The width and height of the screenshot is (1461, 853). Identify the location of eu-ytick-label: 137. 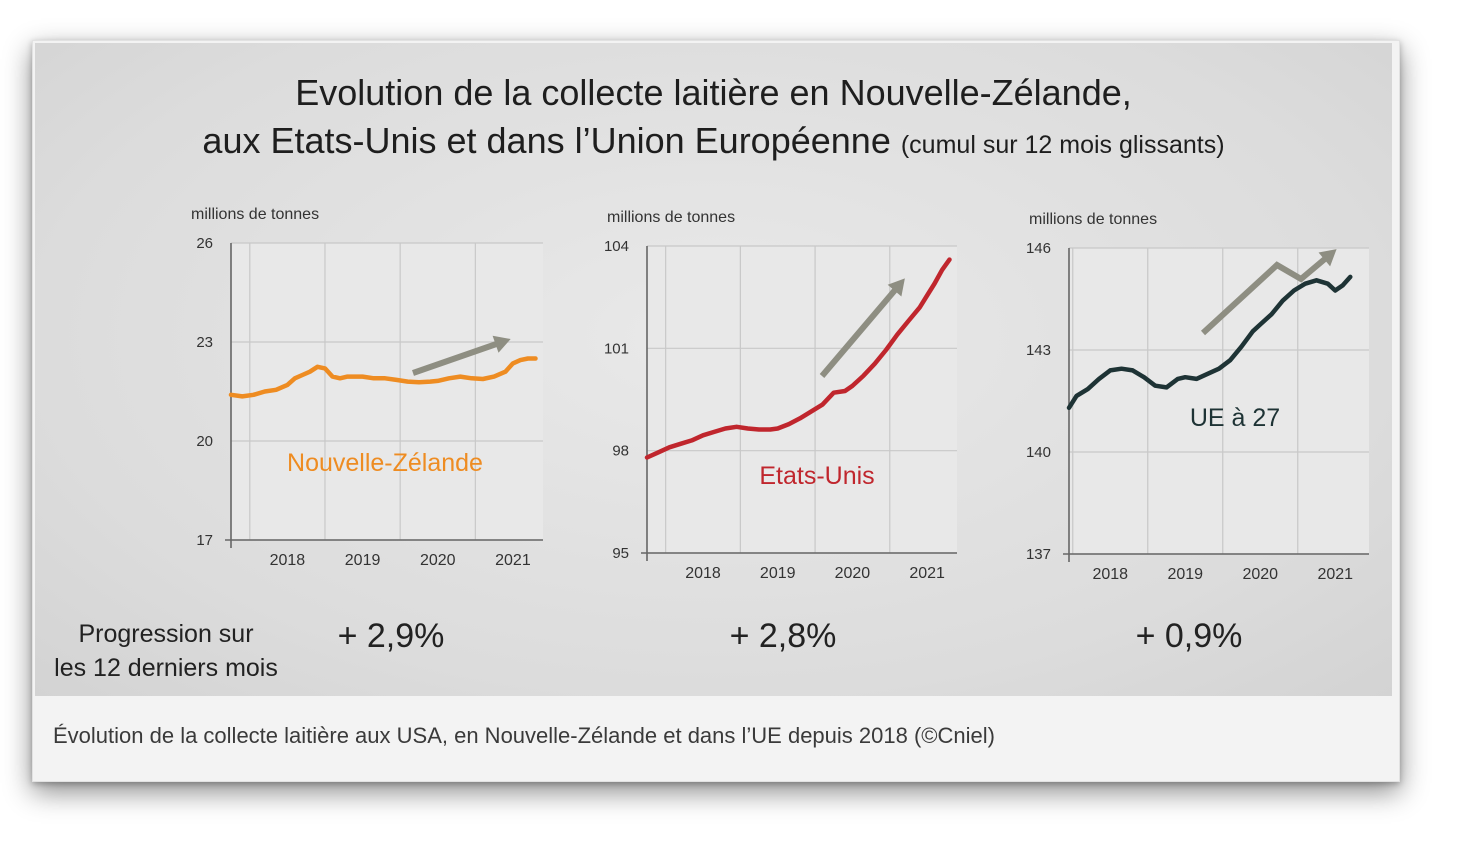
(1038, 554).